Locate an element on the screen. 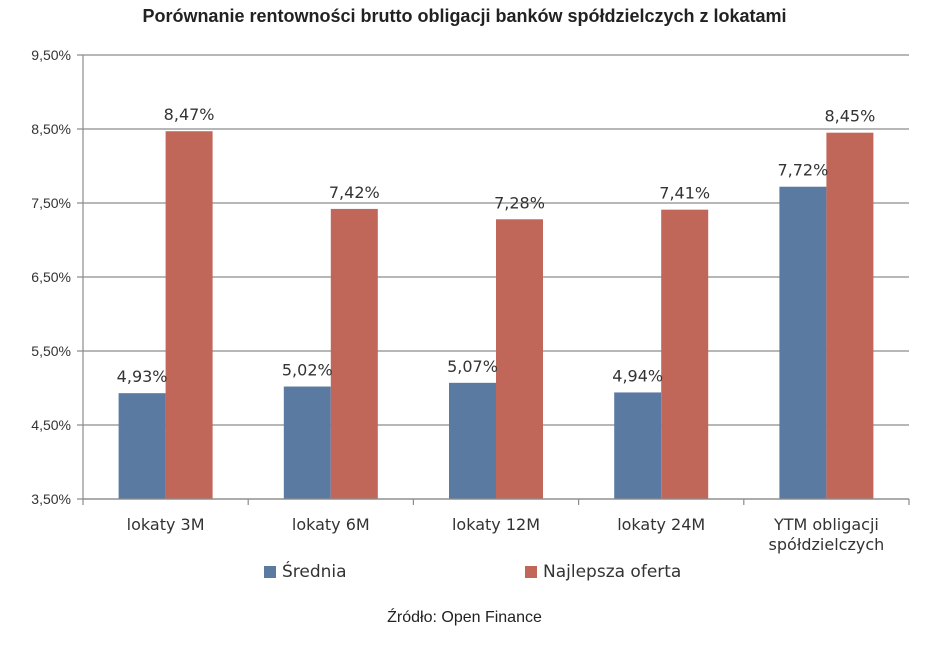 This screenshot has height=646, width=929. data-label: 5,02% is located at coordinates (307, 370).